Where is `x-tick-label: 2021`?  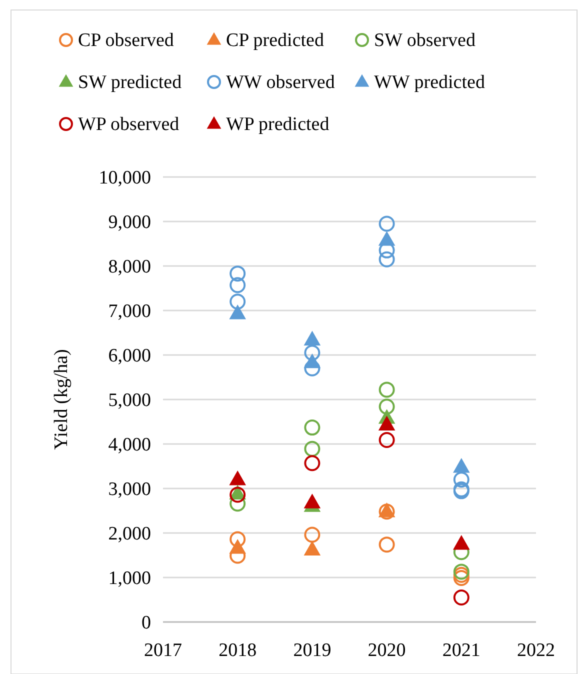 x-tick-label: 2021 is located at coordinates (461, 650).